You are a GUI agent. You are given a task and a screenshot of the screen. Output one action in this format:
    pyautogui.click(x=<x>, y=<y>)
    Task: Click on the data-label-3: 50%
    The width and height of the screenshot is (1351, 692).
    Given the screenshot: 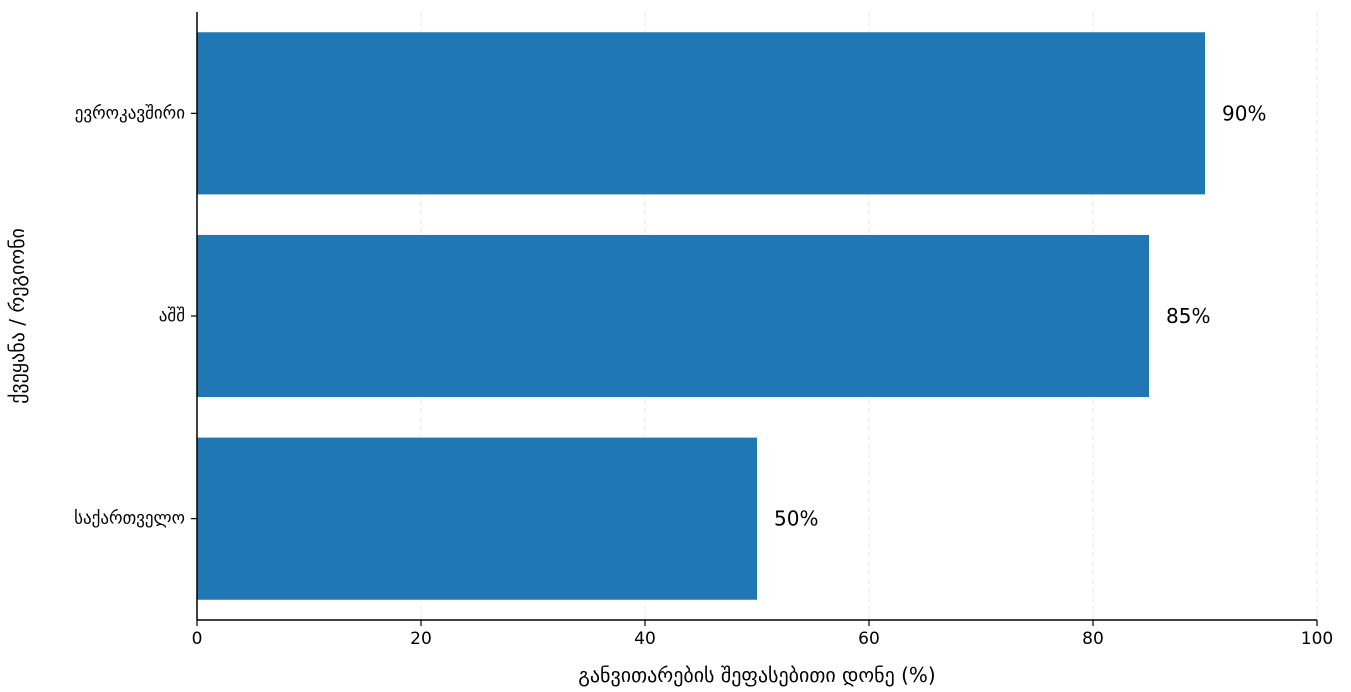 What is the action you would take?
    pyautogui.click(x=796, y=519)
    